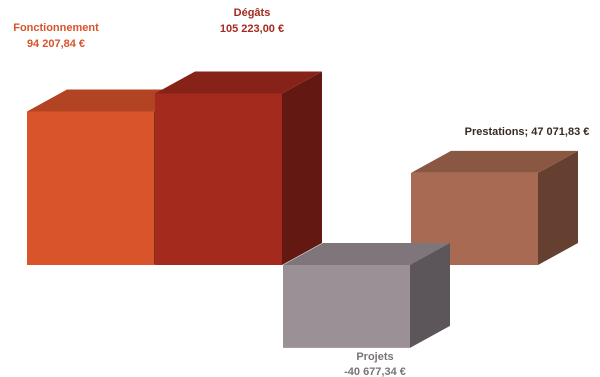  What do you see at coordinates (56, 28) in the screenshot?
I see `data-label-fonctionnement-name: Fonctionnement` at bounding box center [56, 28].